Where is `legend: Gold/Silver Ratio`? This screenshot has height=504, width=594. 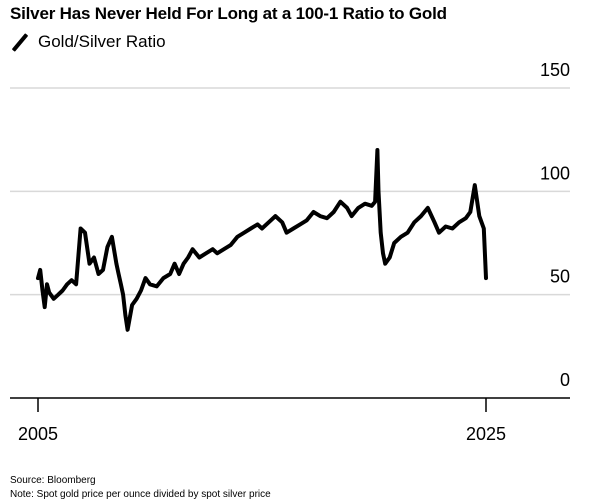 legend: Gold/Silver Ratio is located at coordinates (88, 42).